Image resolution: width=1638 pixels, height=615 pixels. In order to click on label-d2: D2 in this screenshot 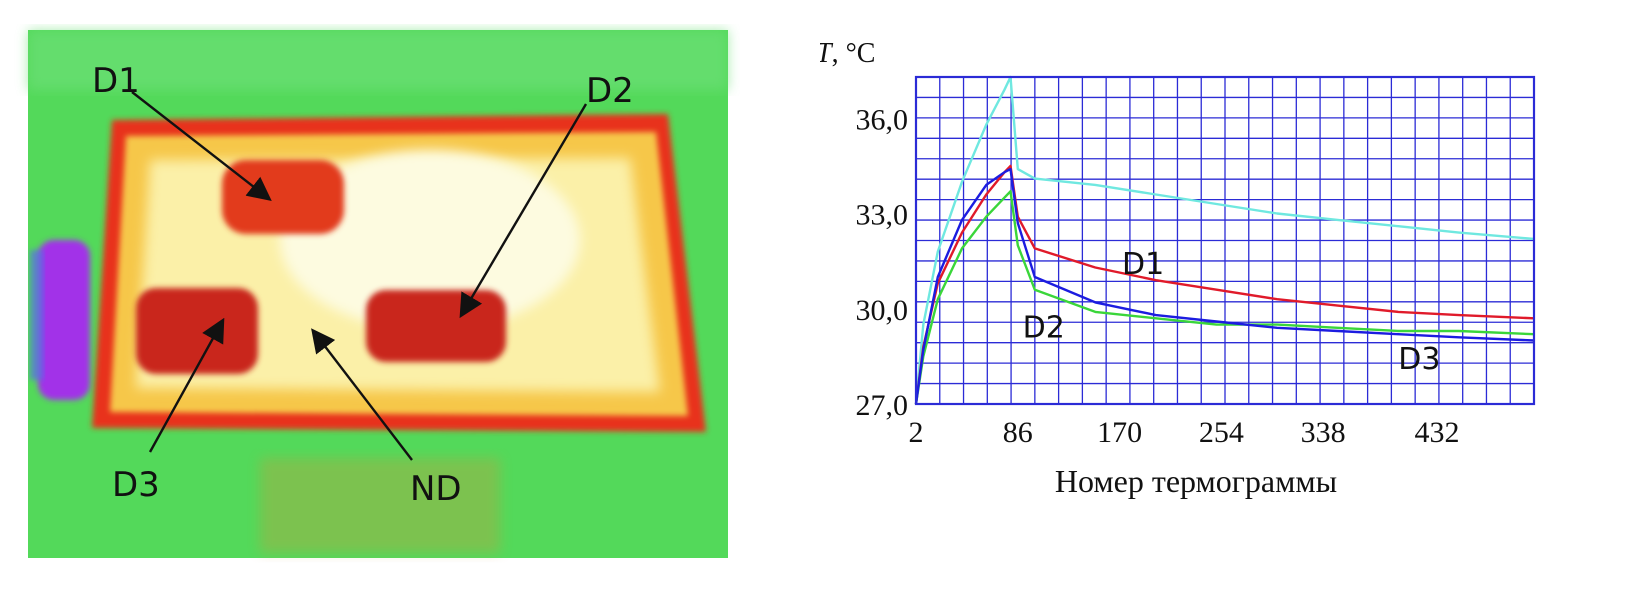, I will do `click(610, 91)`.